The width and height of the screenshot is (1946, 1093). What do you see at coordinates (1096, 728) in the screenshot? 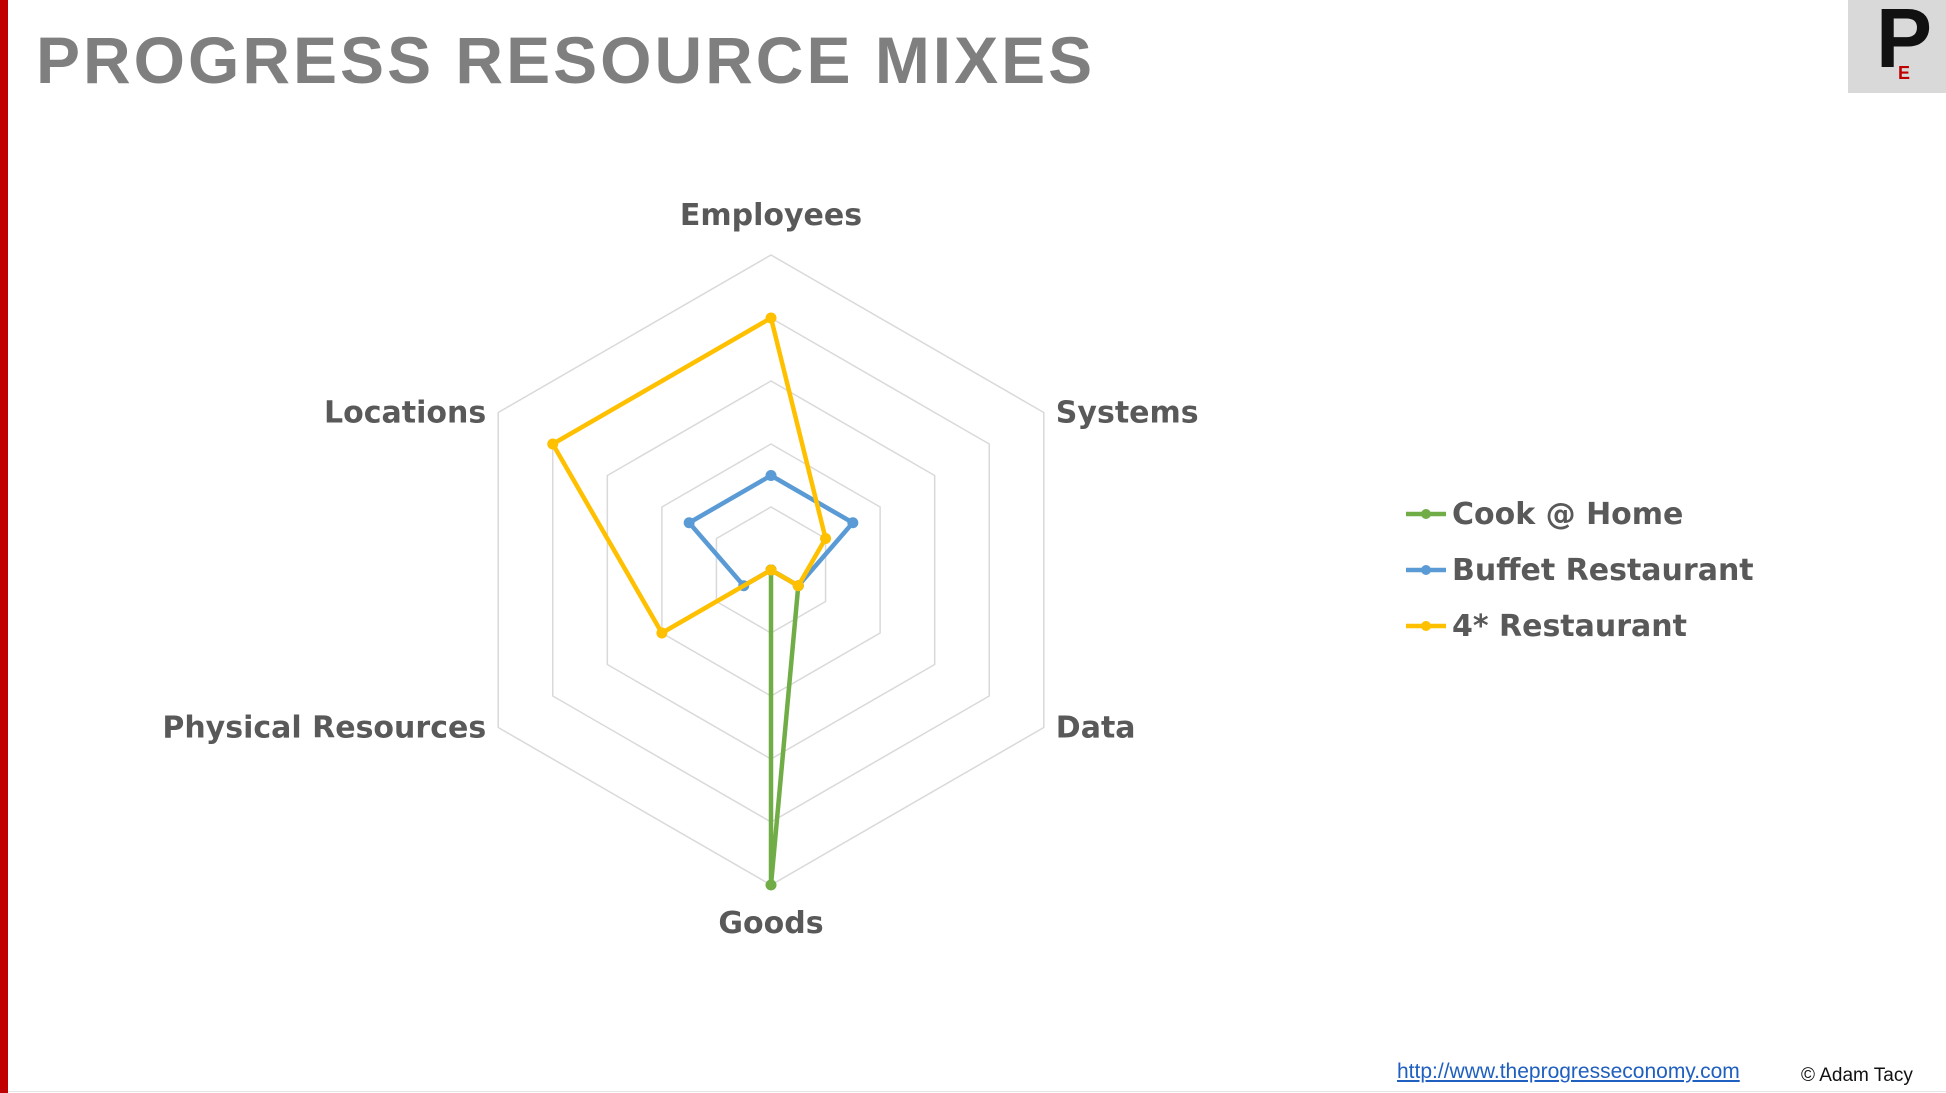
I see `axis-label-2: Data` at bounding box center [1096, 728].